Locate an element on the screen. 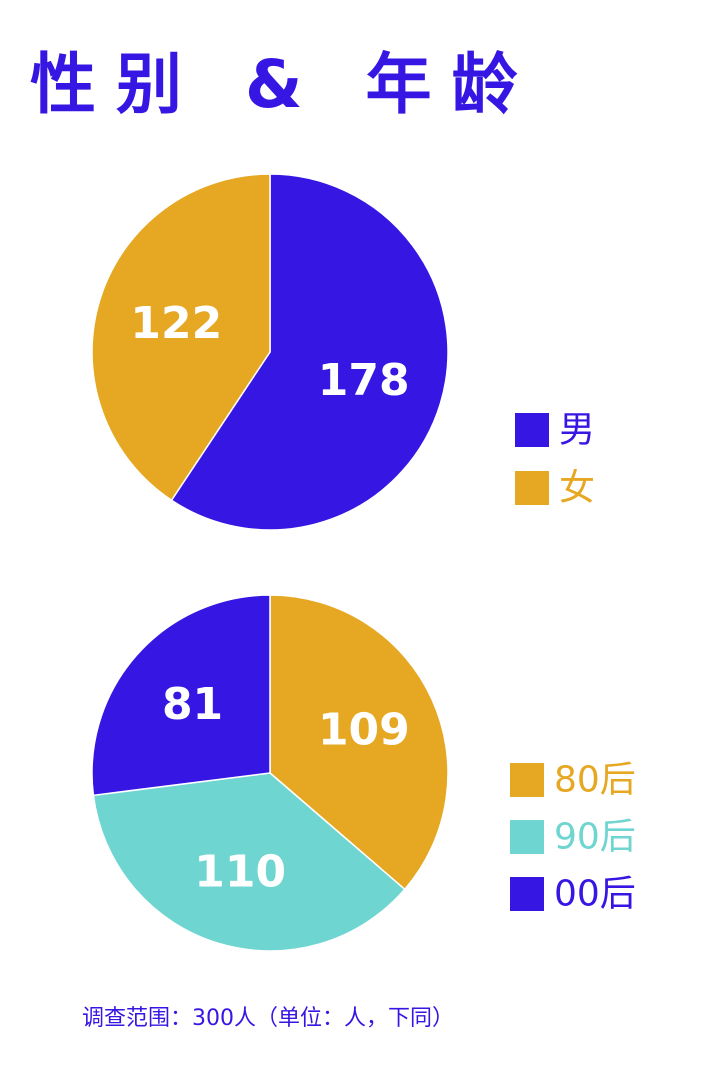 The width and height of the screenshot is (720, 1083). age-slice-value-1: 110 is located at coordinates (240, 871).